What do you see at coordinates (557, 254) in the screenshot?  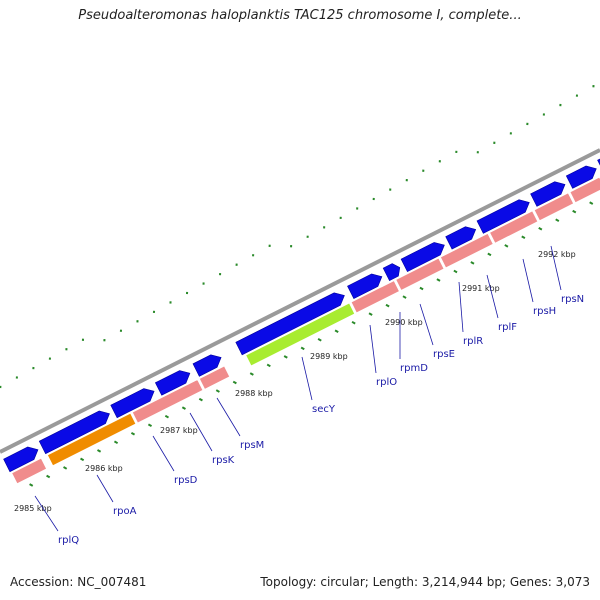 I see `kbp-tick-label: 2992 kbp` at bounding box center [557, 254].